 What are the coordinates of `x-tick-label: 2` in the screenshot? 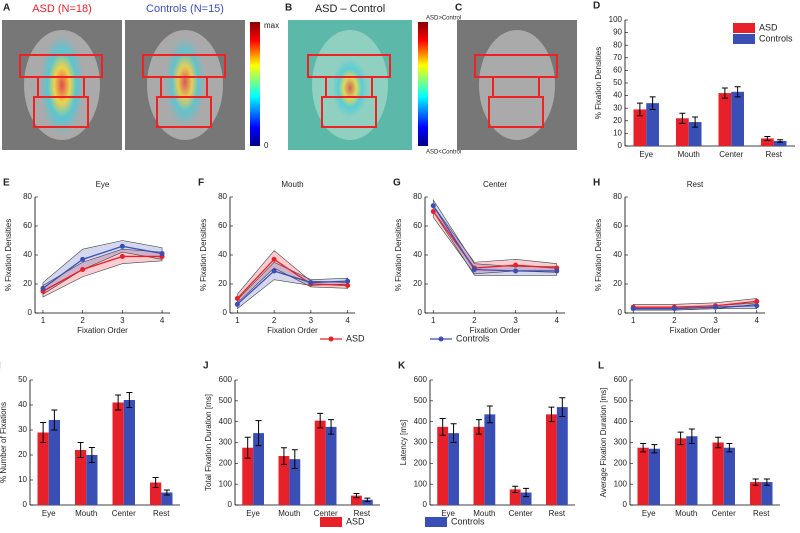 It's located at (82, 320).